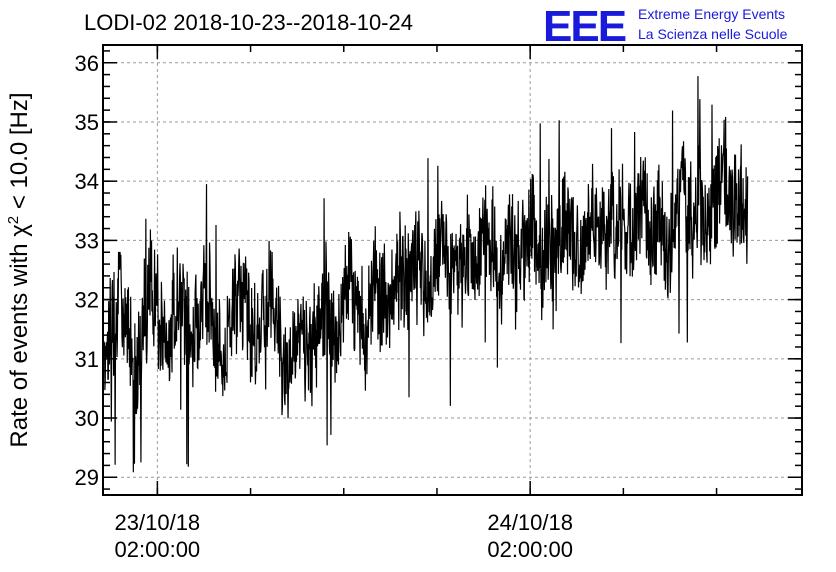  Describe the element at coordinates (87, 63) in the screenshot. I see `y-tick-label: 36` at that location.